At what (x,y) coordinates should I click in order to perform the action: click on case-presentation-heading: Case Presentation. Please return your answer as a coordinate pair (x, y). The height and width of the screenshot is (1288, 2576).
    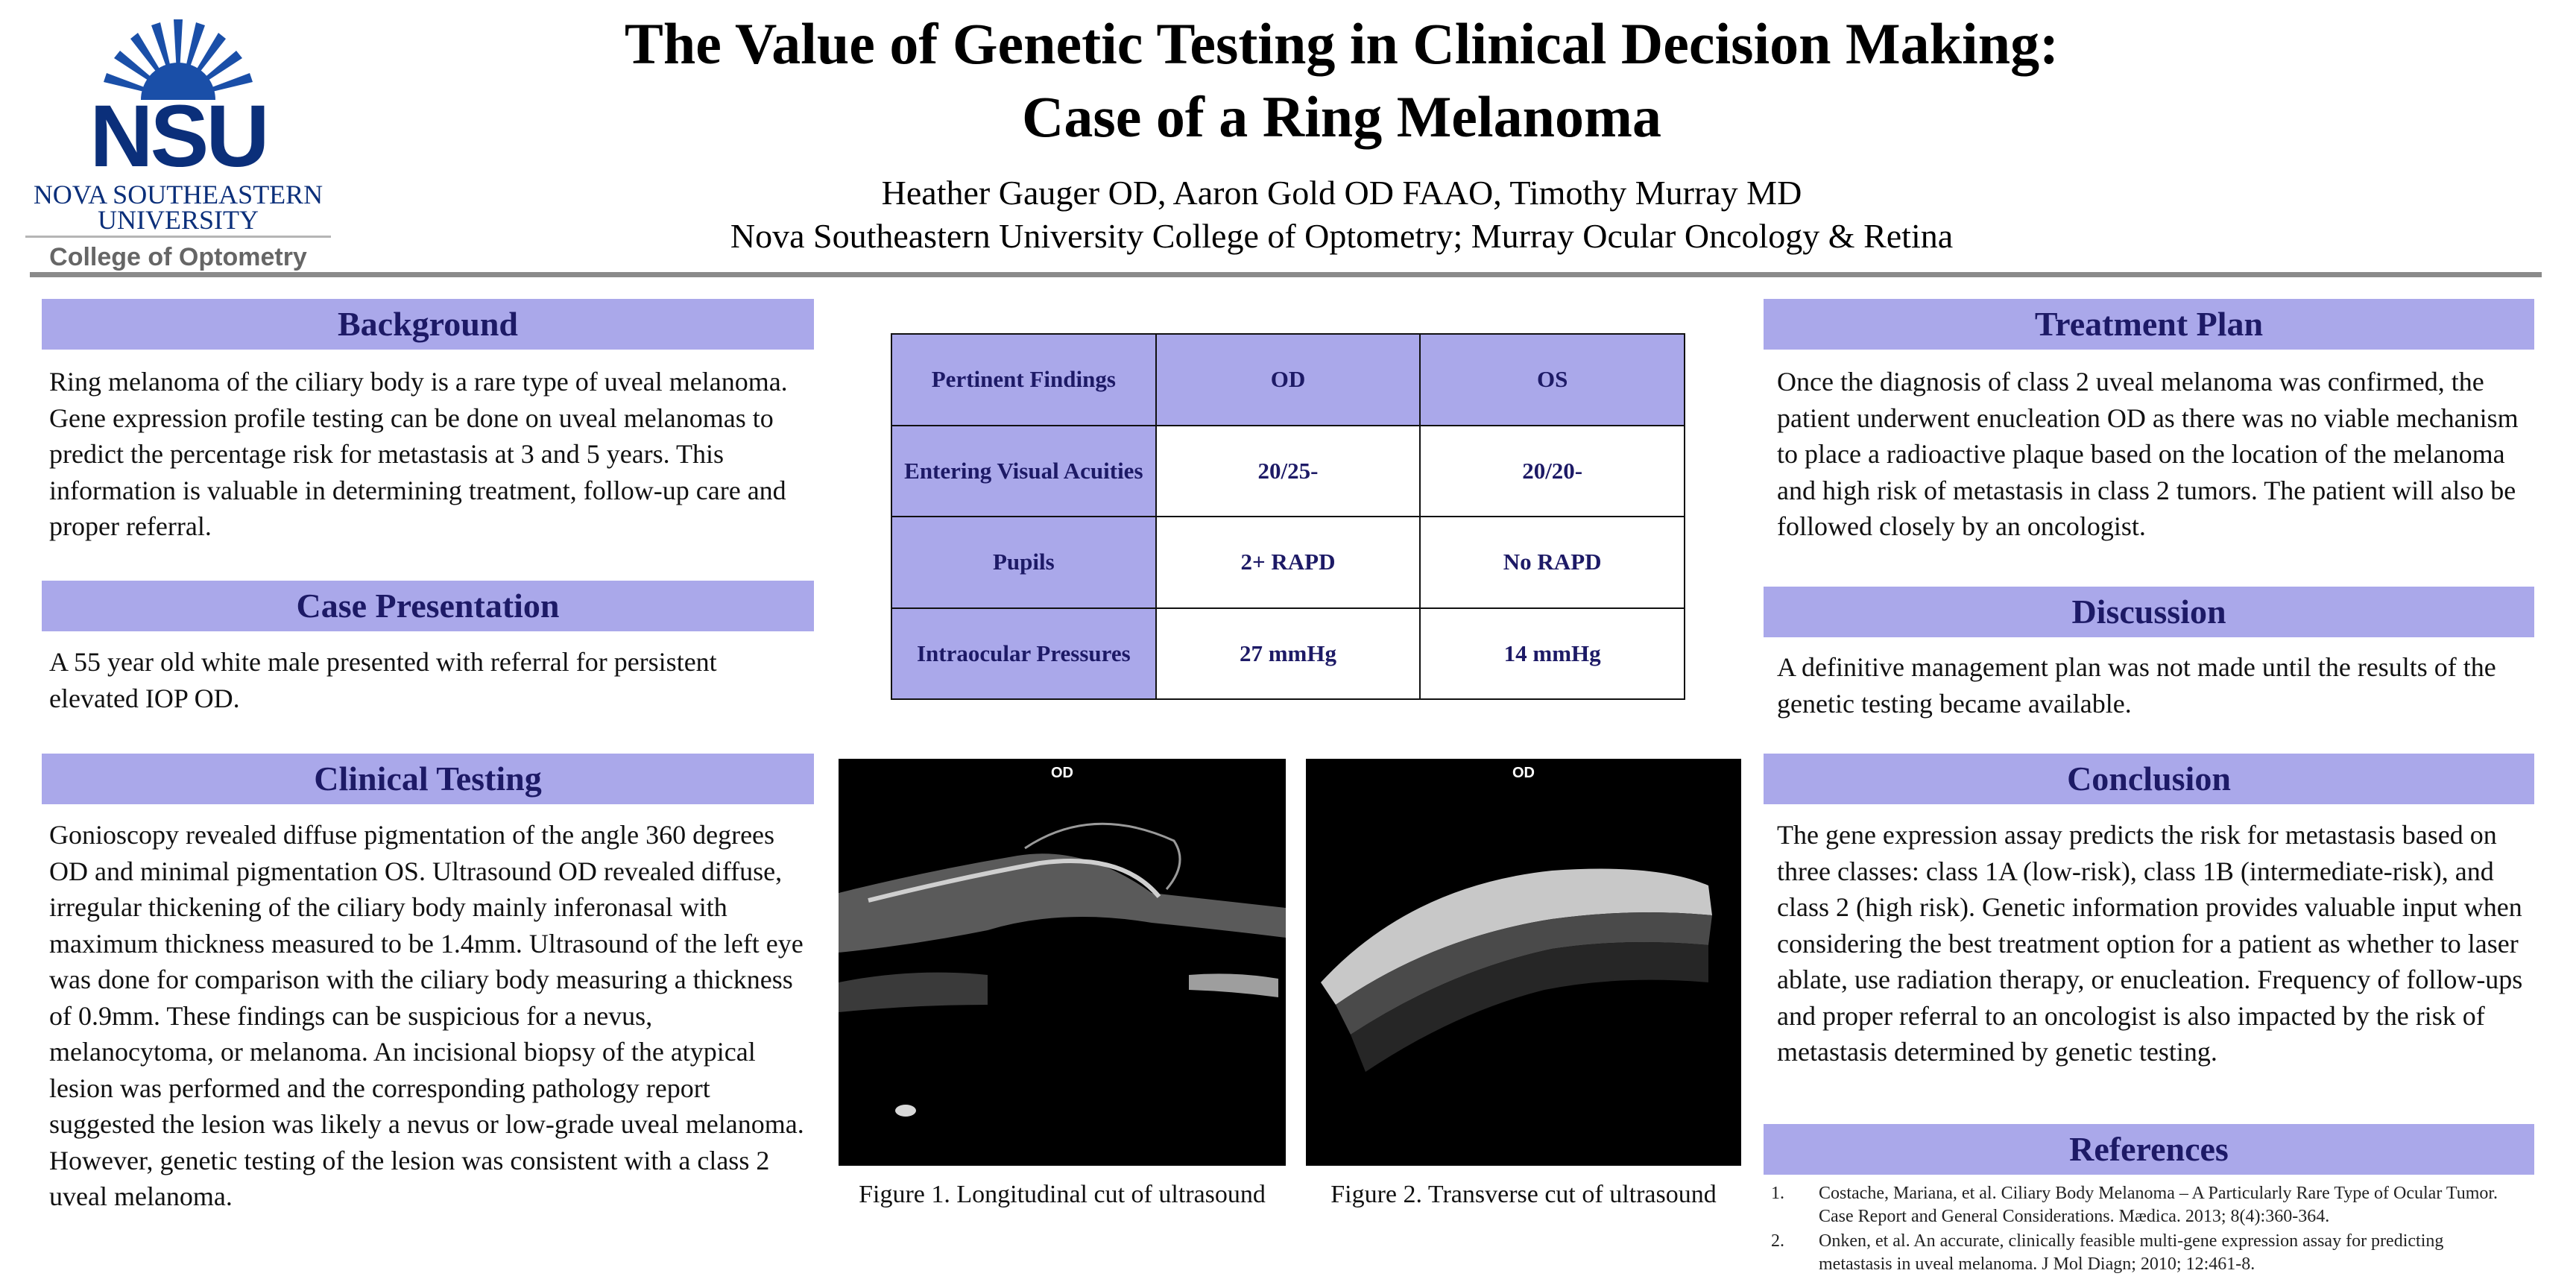
    Looking at the image, I should click on (428, 606).